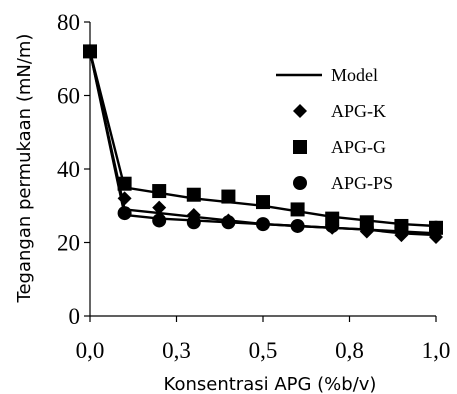 The image size is (457, 394). Describe the element at coordinates (436, 350) in the screenshot. I see `x-tick-label: 1,0` at that location.